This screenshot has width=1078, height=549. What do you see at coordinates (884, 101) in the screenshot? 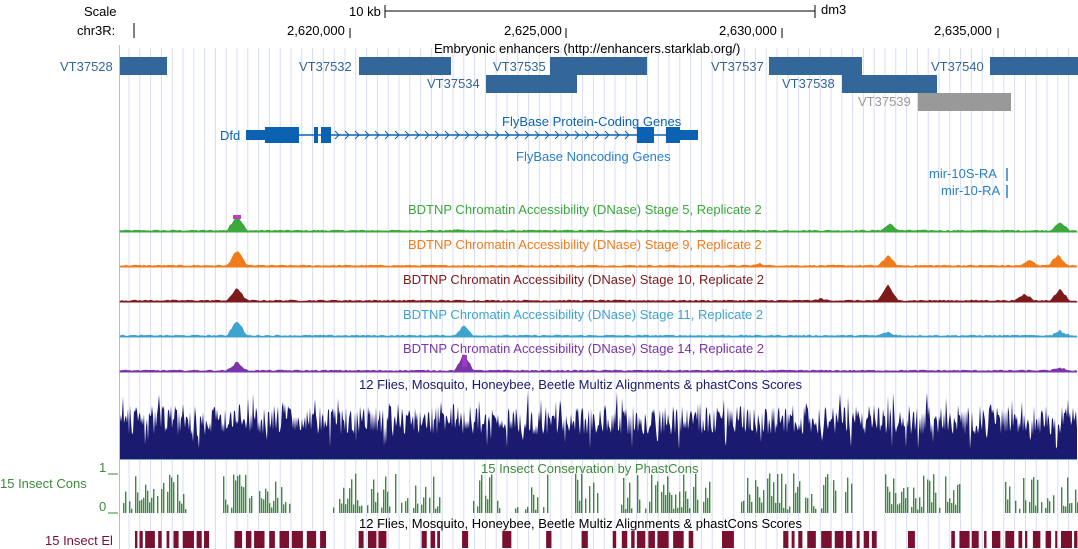
I see `enhancer-label: VT37539` at bounding box center [884, 101].